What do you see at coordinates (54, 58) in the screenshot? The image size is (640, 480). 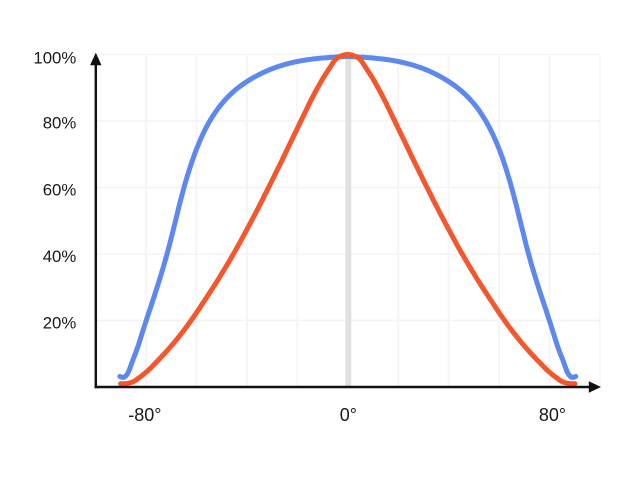 I see `svg-text: 100%` at bounding box center [54, 58].